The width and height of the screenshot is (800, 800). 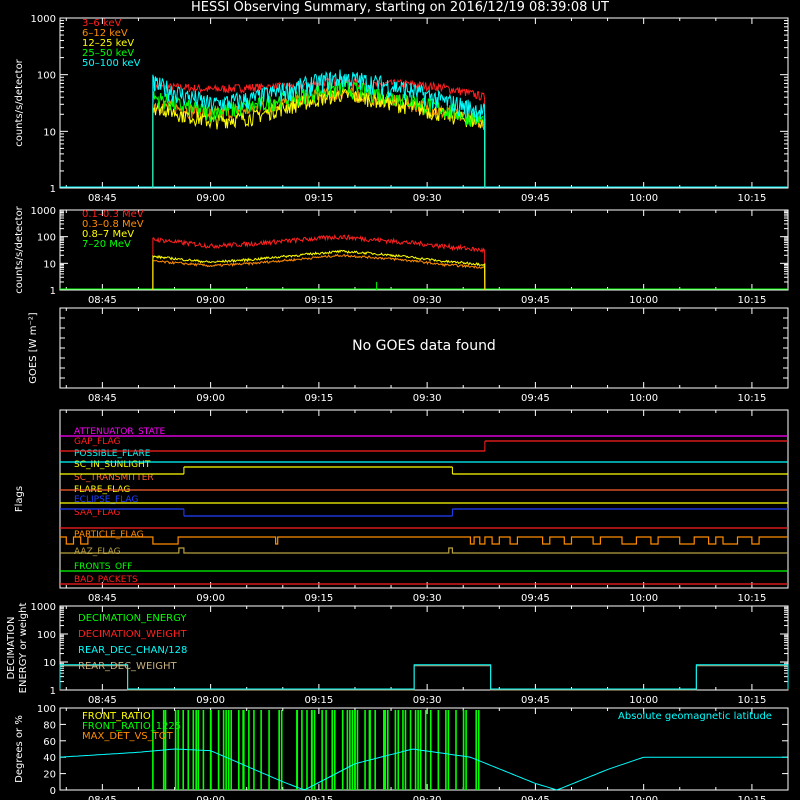 I want to click on series-0-8-7-mev, so click(x=319, y=270).